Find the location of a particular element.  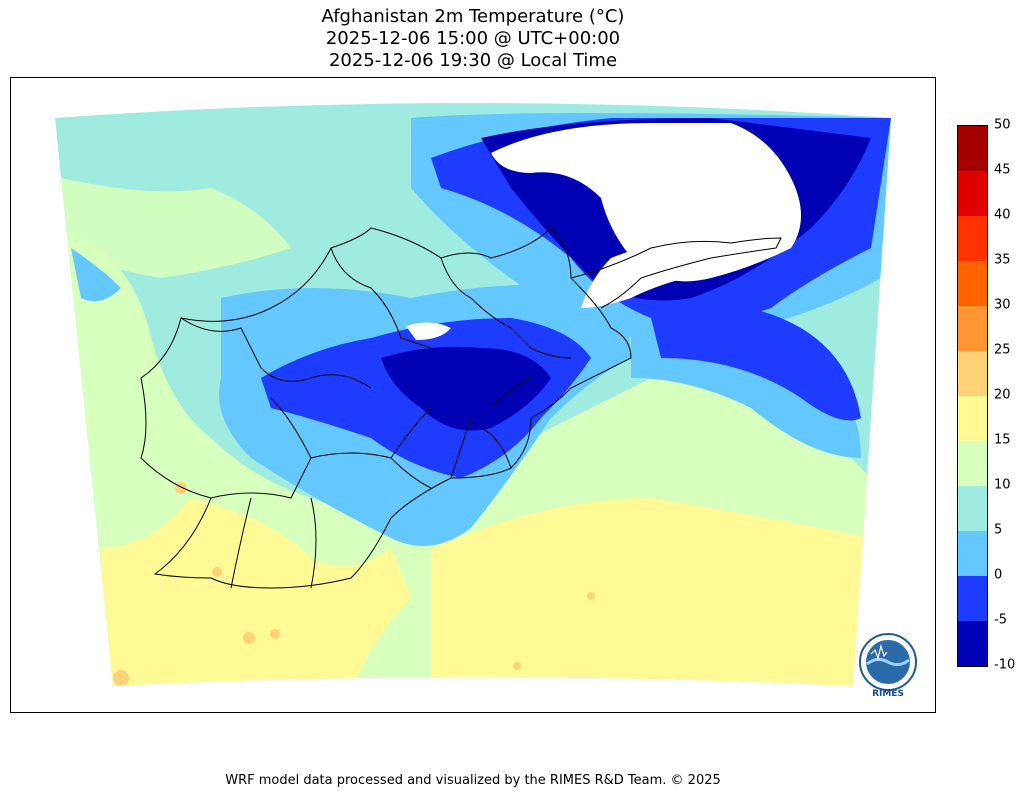

colorbar-tick-label: 15 is located at coordinates (1002, 440).